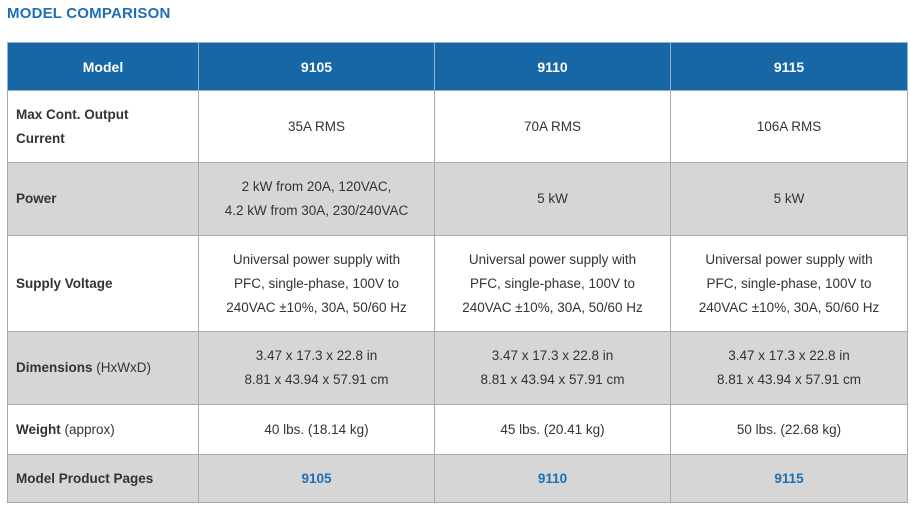 The image size is (916, 512). What do you see at coordinates (64, 283) in the screenshot?
I see `row-label-text: Supply Voltage` at bounding box center [64, 283].